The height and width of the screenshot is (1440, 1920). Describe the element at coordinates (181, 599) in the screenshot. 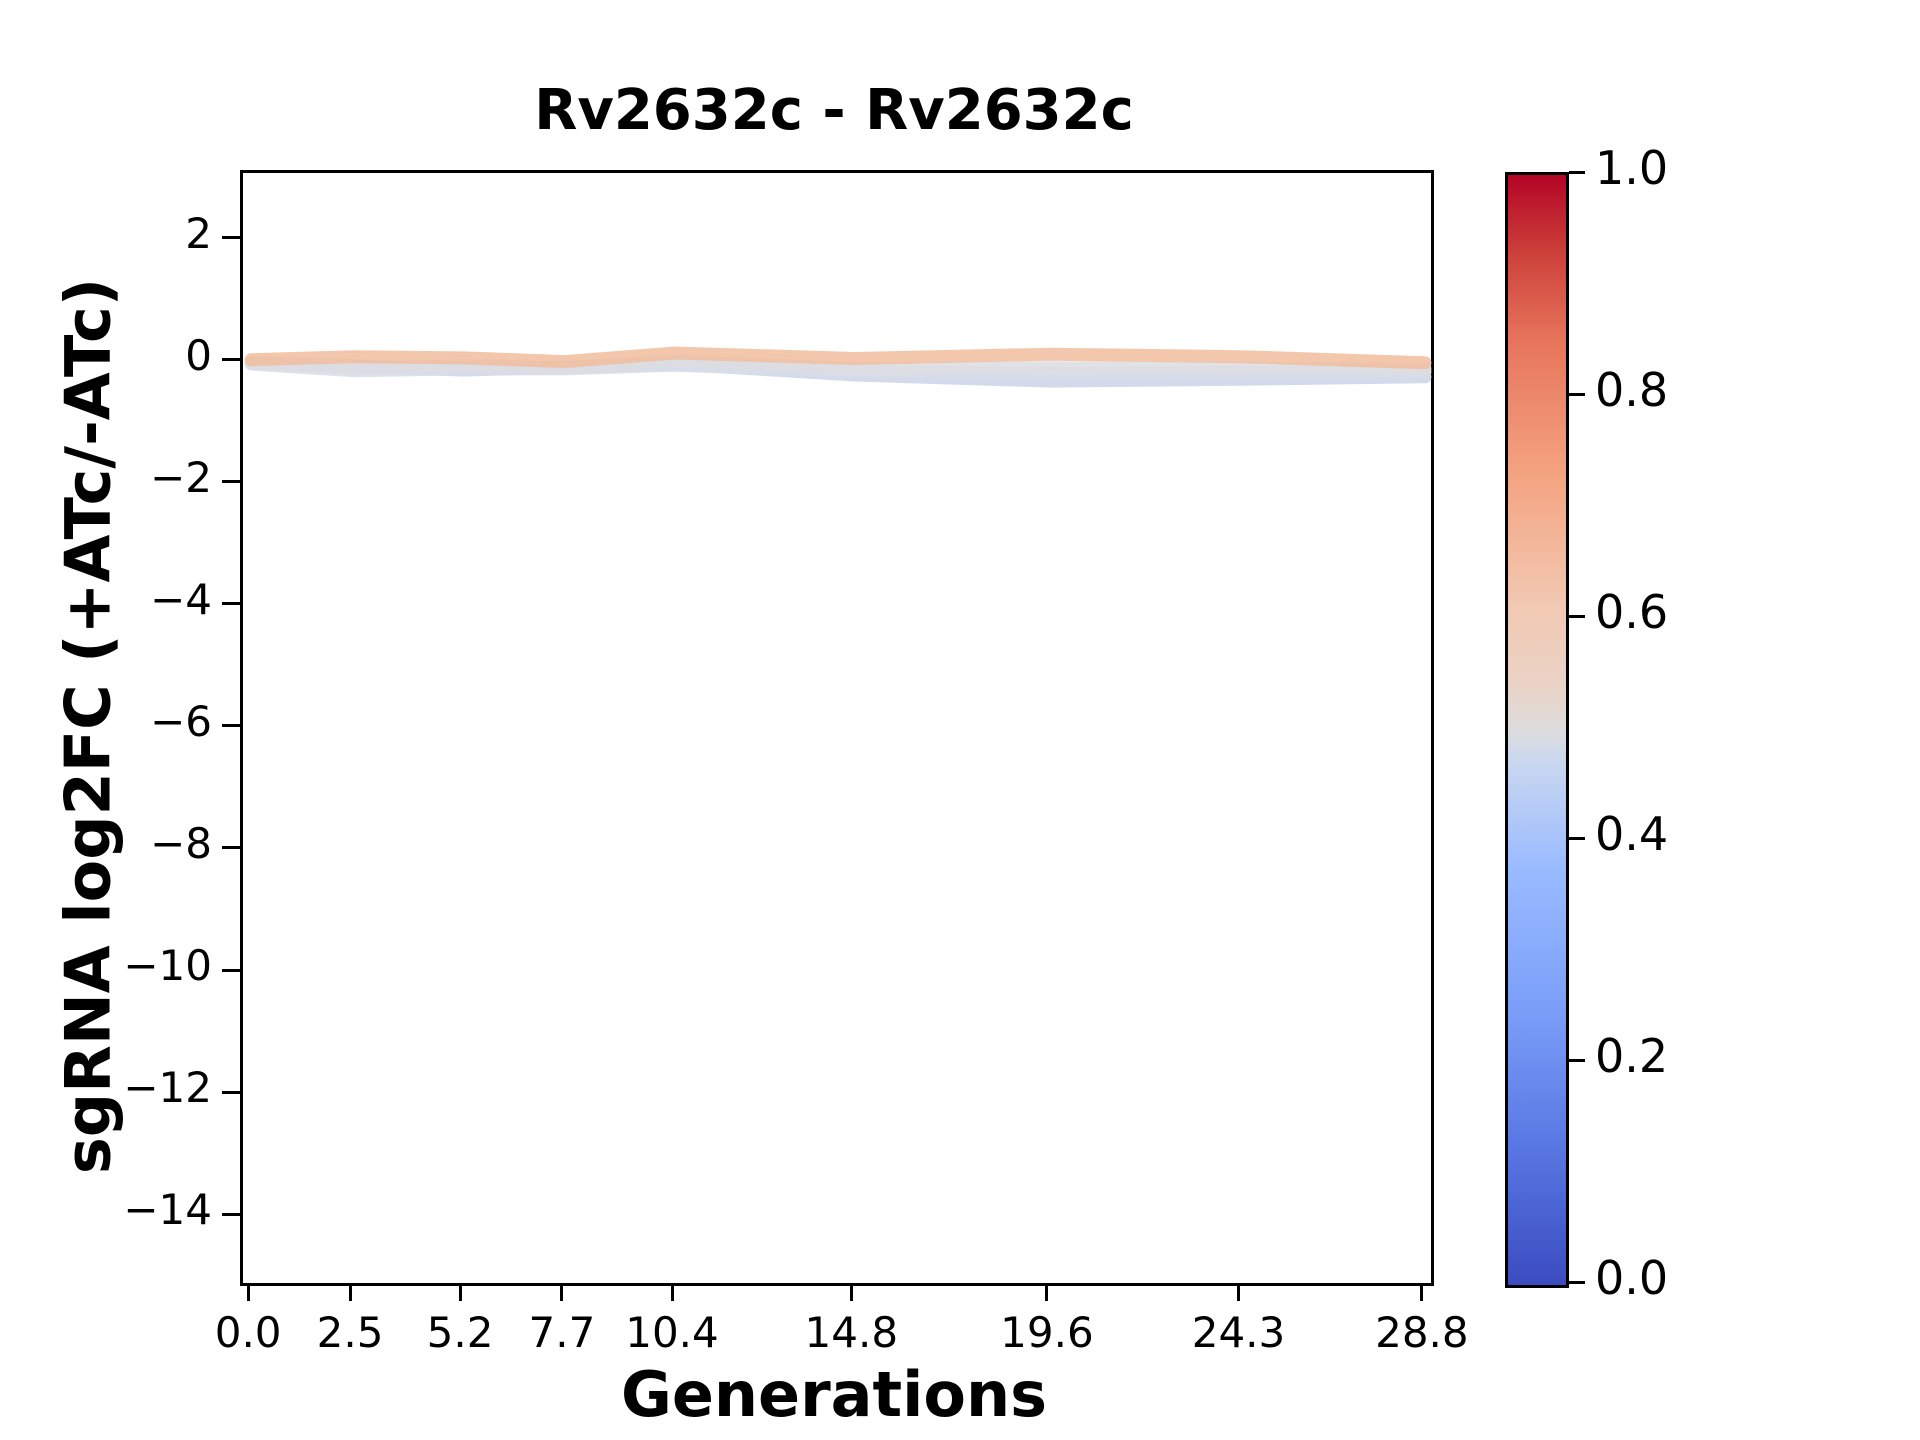

I see `y-tick-label: −4` at that location.